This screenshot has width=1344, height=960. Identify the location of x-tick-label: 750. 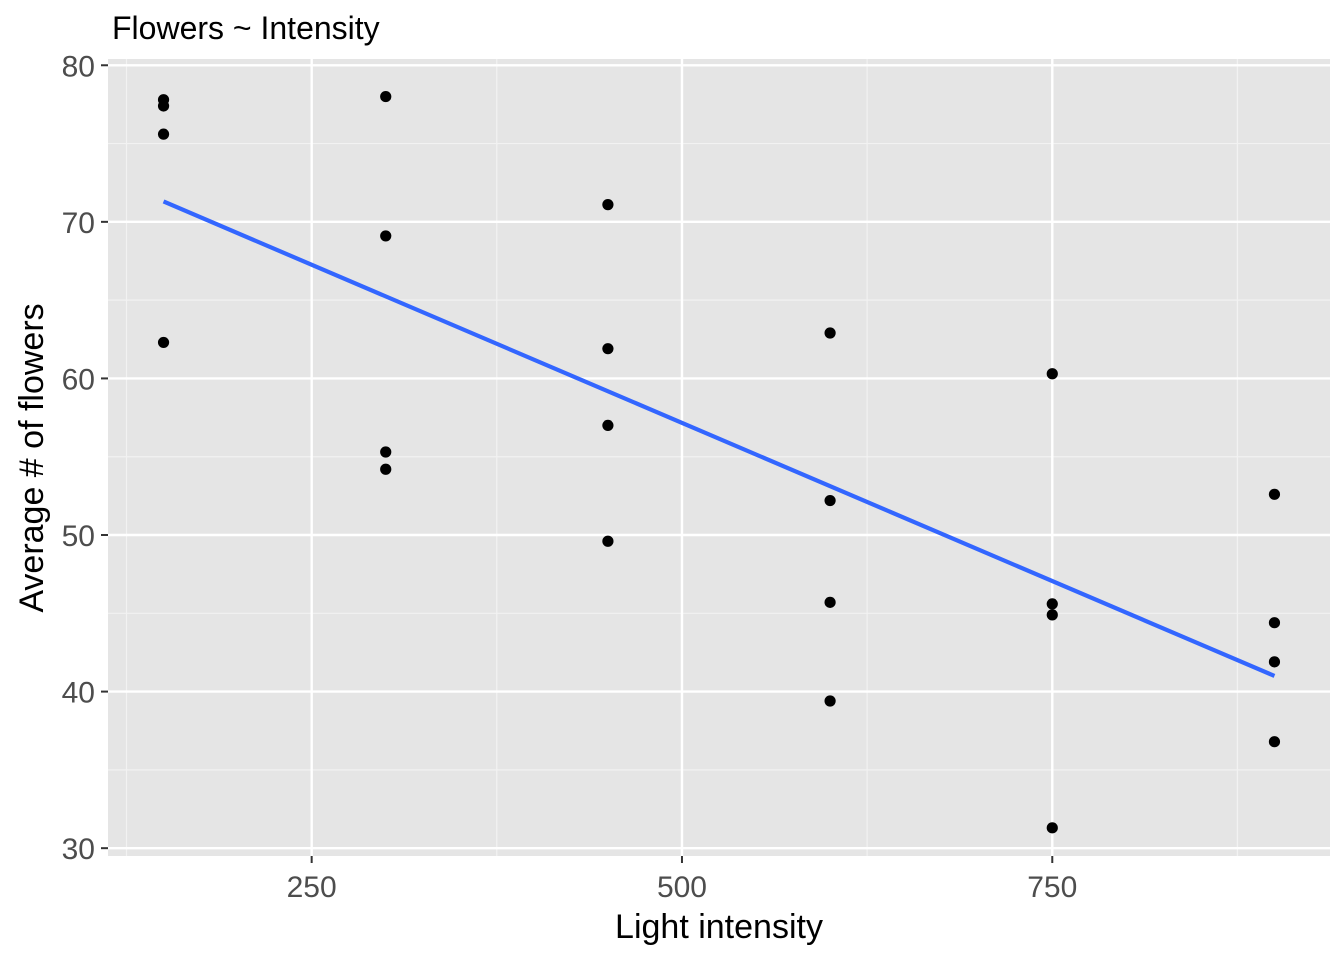
(1052, 887).